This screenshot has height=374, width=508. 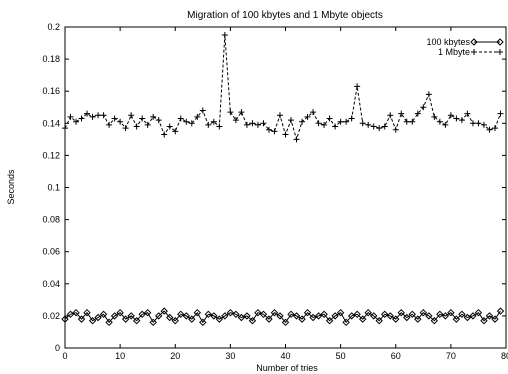 I want to click on y-tick-label: 0.14, so click(x=51, y=123).